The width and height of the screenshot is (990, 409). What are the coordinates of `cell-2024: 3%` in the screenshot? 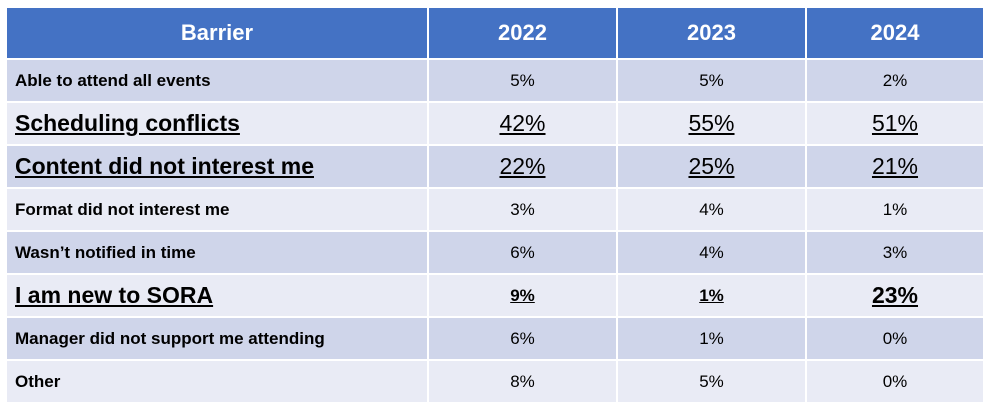 It's located at (895, 252).